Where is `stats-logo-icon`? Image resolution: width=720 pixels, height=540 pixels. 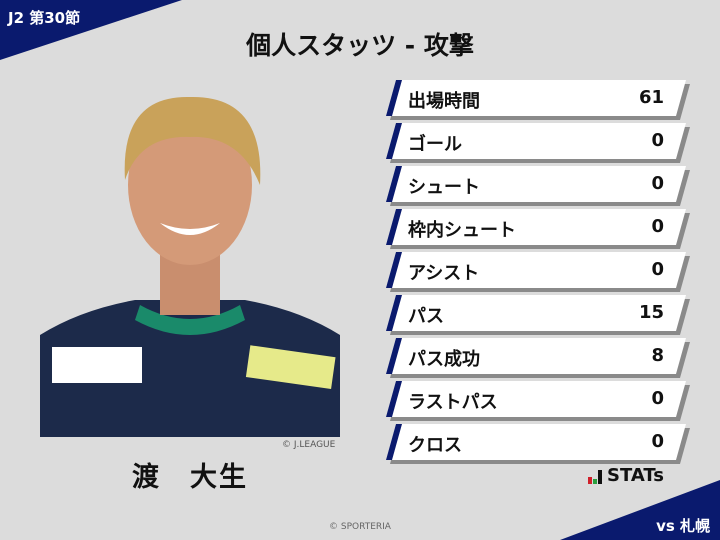 stats-logo-icon is located at coordinates (595, 477).